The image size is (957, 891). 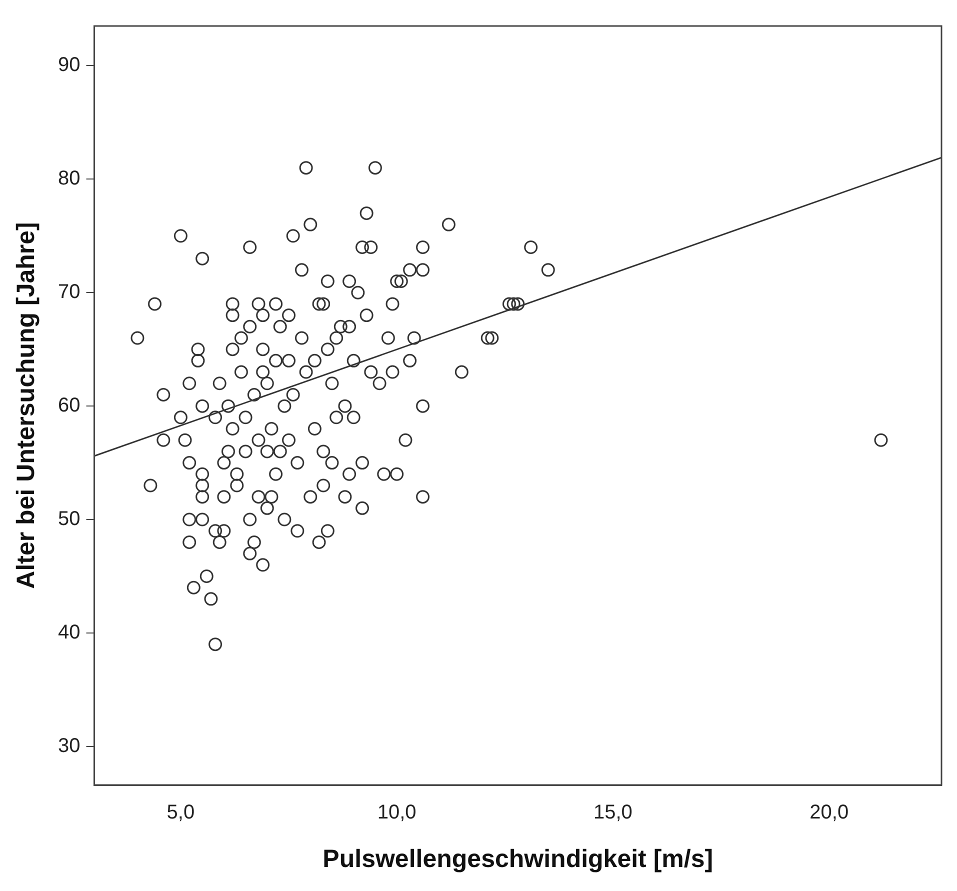 I want to click on y-tick-label: 70, so click(x=69, y=292).